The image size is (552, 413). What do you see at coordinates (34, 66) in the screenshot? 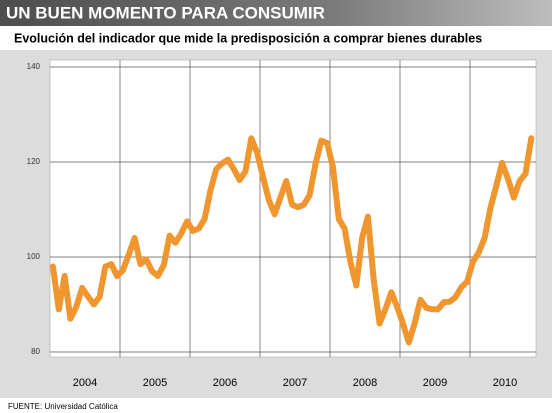
I see `y-tick-label: 140` at bounding box center [34, 66].